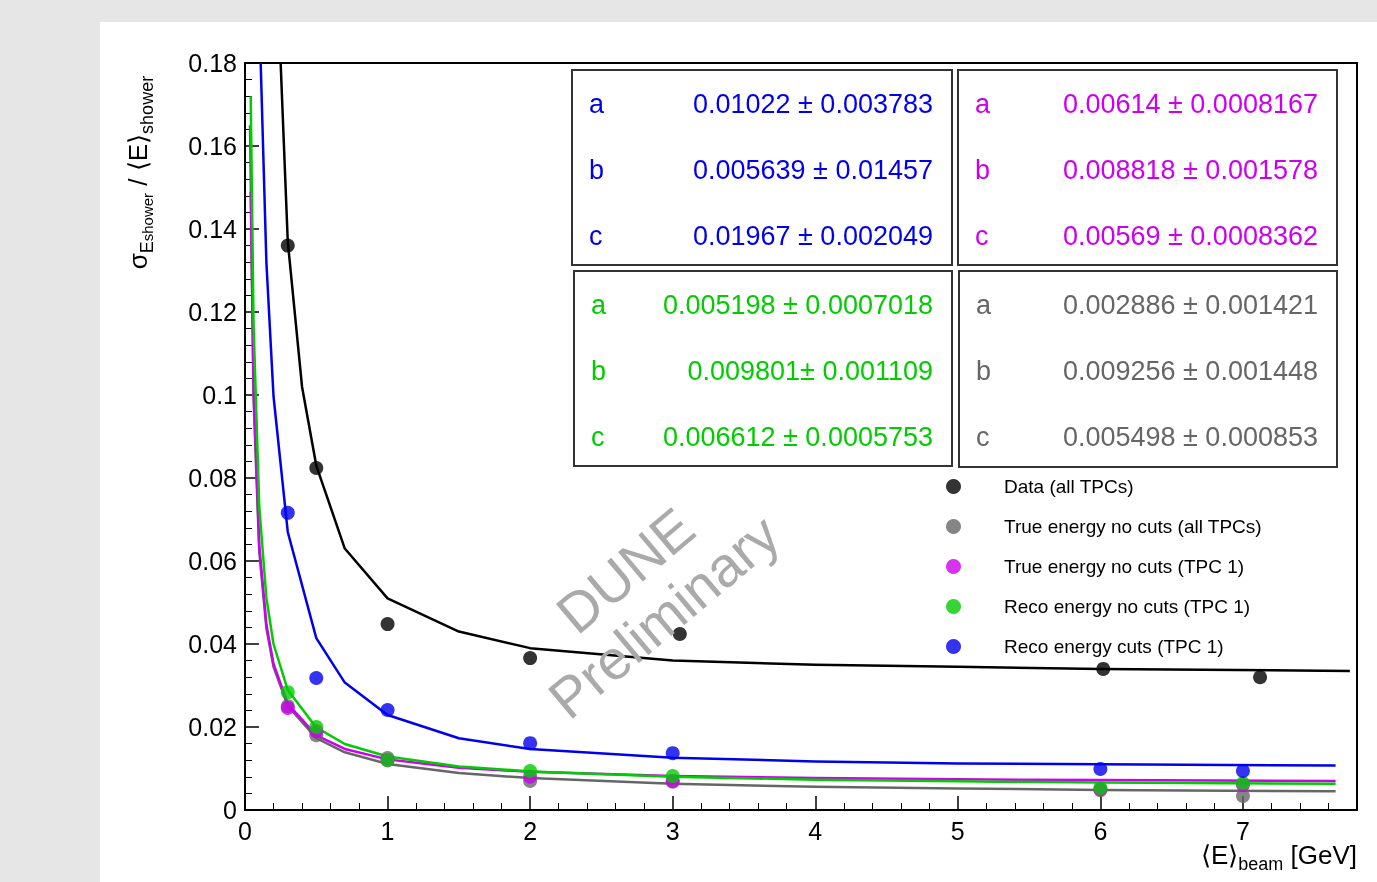 This screenshot has height=882, width=1377. What do you see at coordinates (230, 810) in the screenshot?
I see `y-tick-label: 0` at bounding box center [230, 810].